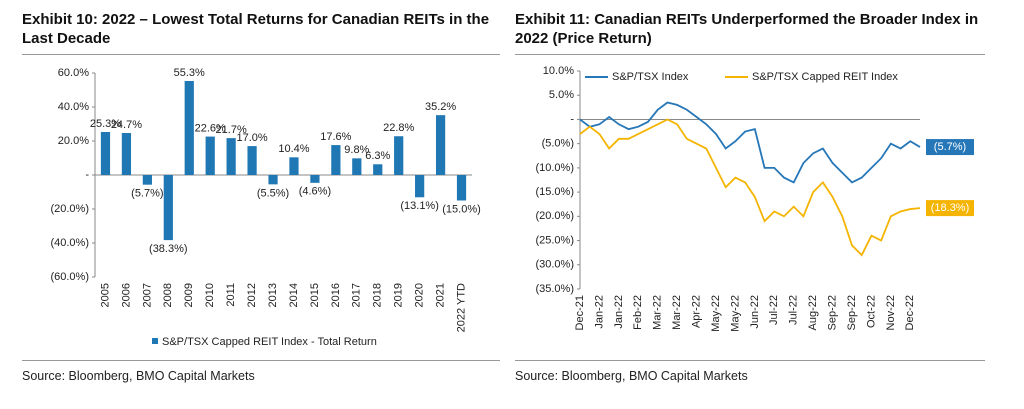 Image resolution: width=1024 pixels, height=409 pixels. I want to click on end-label: (5.7%), so click(950, 147).